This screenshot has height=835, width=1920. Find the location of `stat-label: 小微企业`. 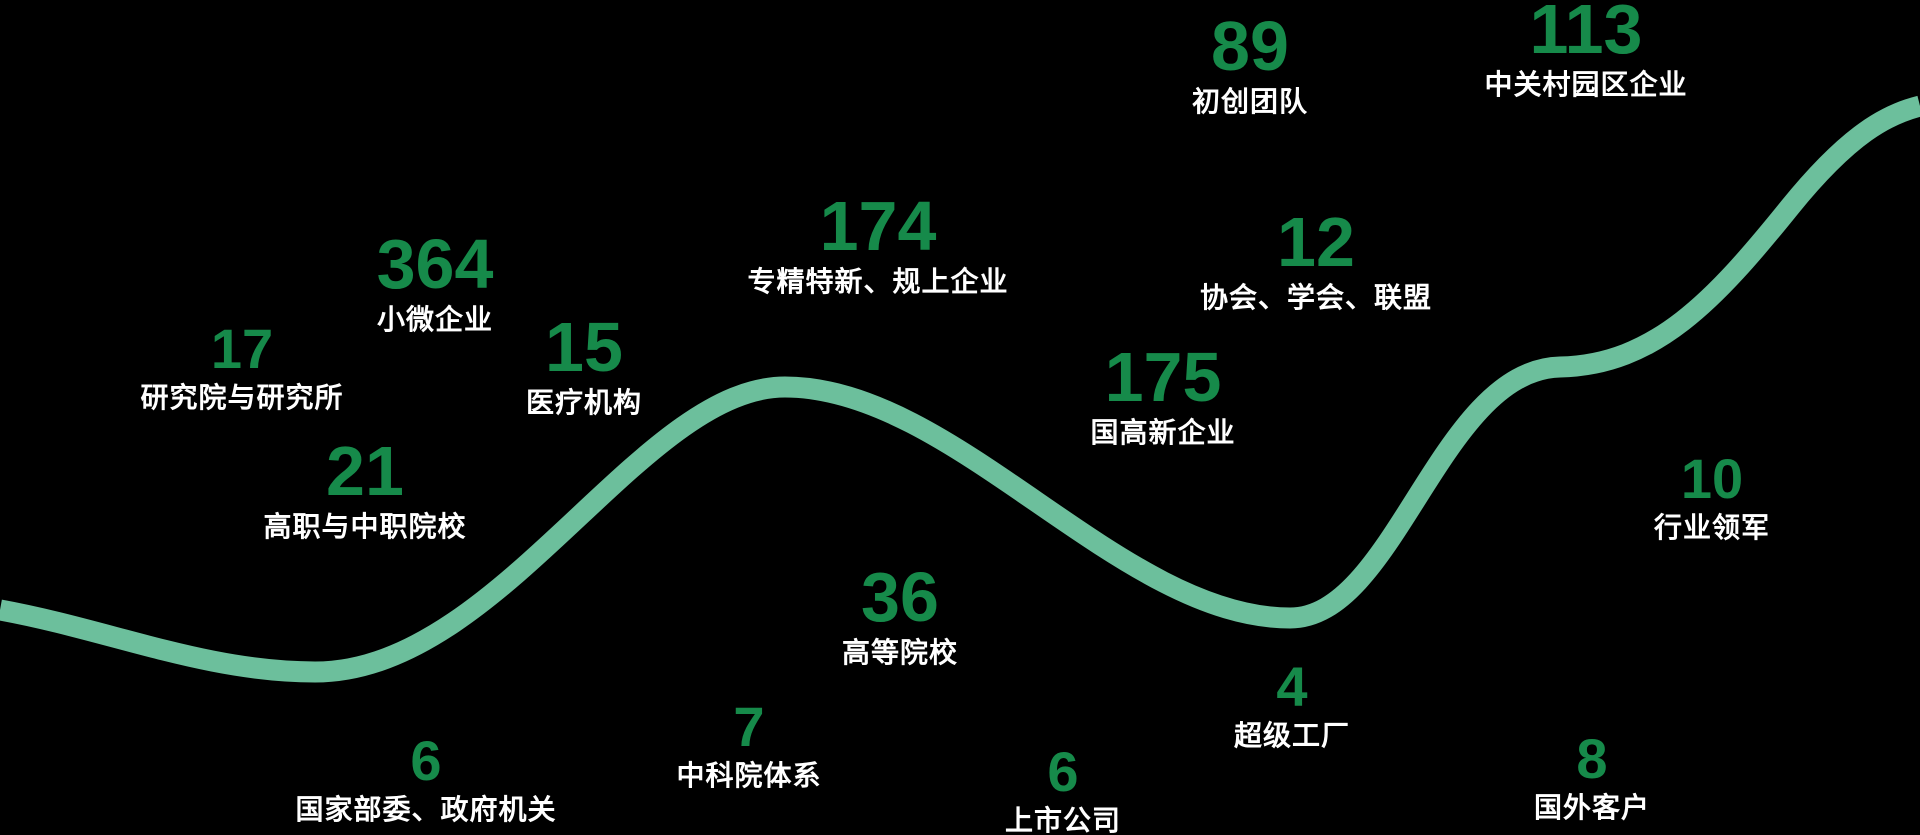

stat-label: 小微企业 is located at coordinates (435, 319).